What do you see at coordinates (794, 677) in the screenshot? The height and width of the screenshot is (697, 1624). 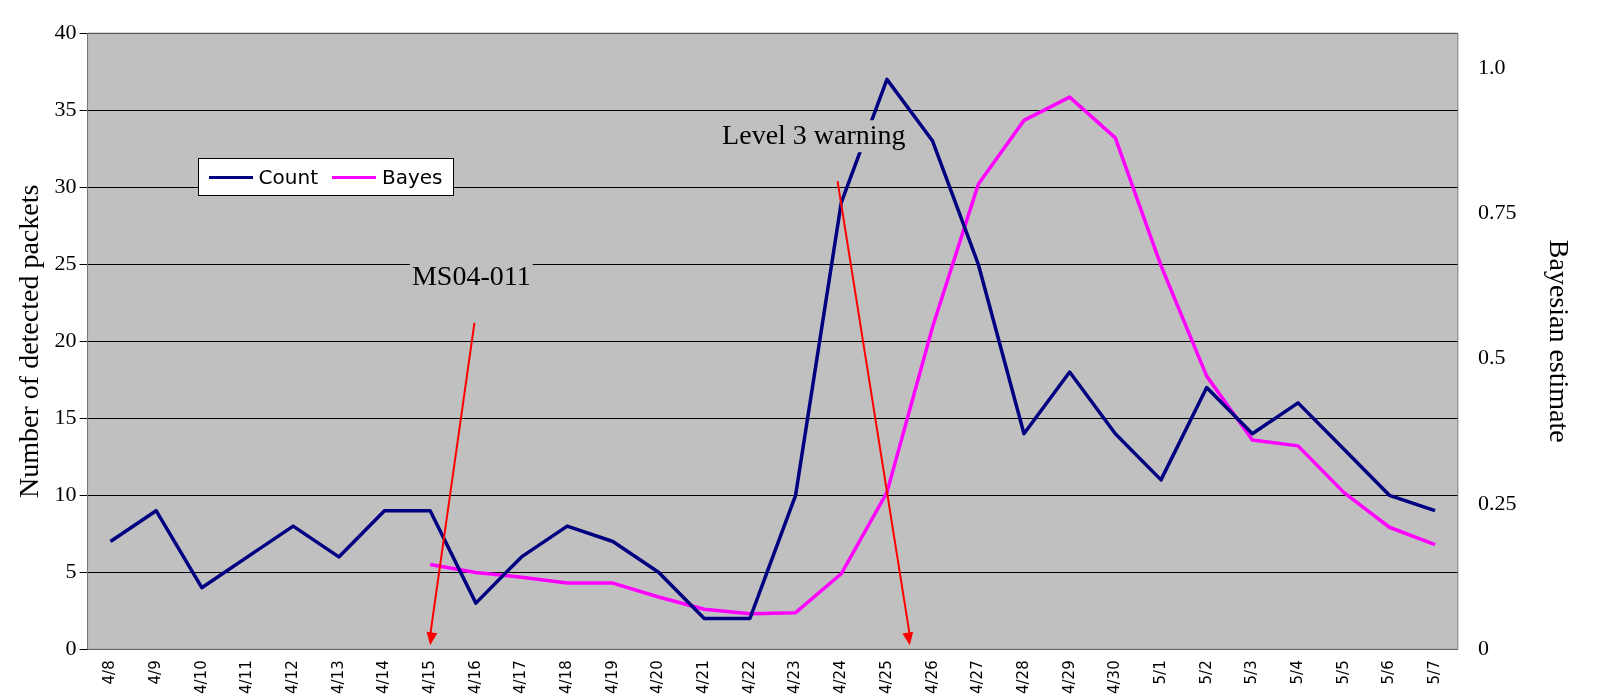 I see `x-tick-label: 4/23` at bounding box center [794, 677].